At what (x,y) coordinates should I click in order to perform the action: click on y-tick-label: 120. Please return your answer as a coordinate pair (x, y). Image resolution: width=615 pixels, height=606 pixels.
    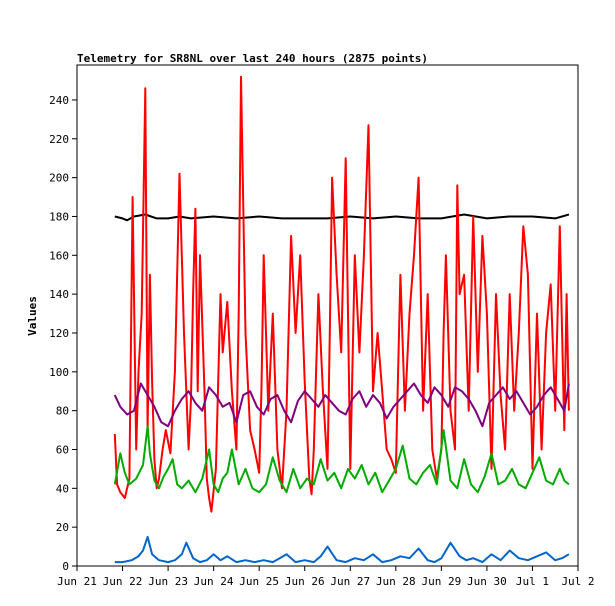
    Looking at the image, I should click on (59, 333).